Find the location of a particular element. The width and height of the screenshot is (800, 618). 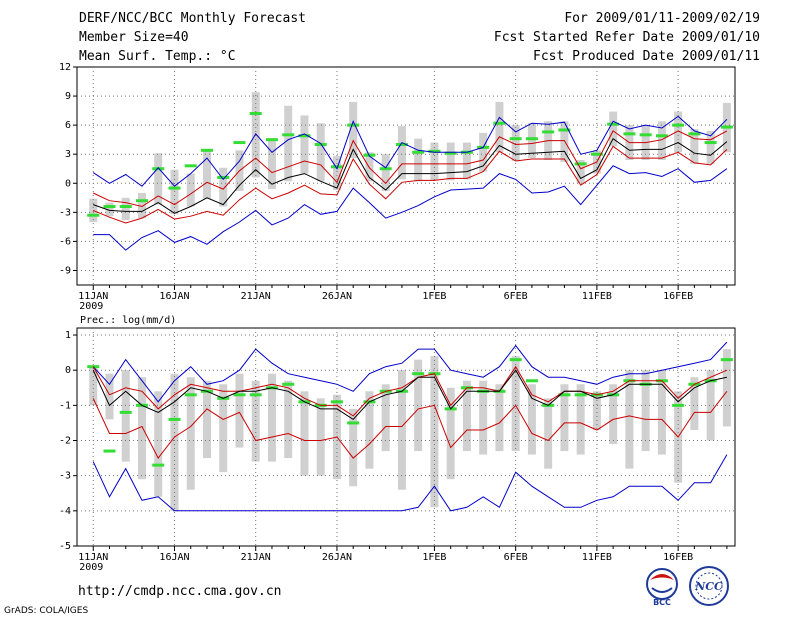

panel2-ytick-label: 1 is located at coordinates (68, 335).